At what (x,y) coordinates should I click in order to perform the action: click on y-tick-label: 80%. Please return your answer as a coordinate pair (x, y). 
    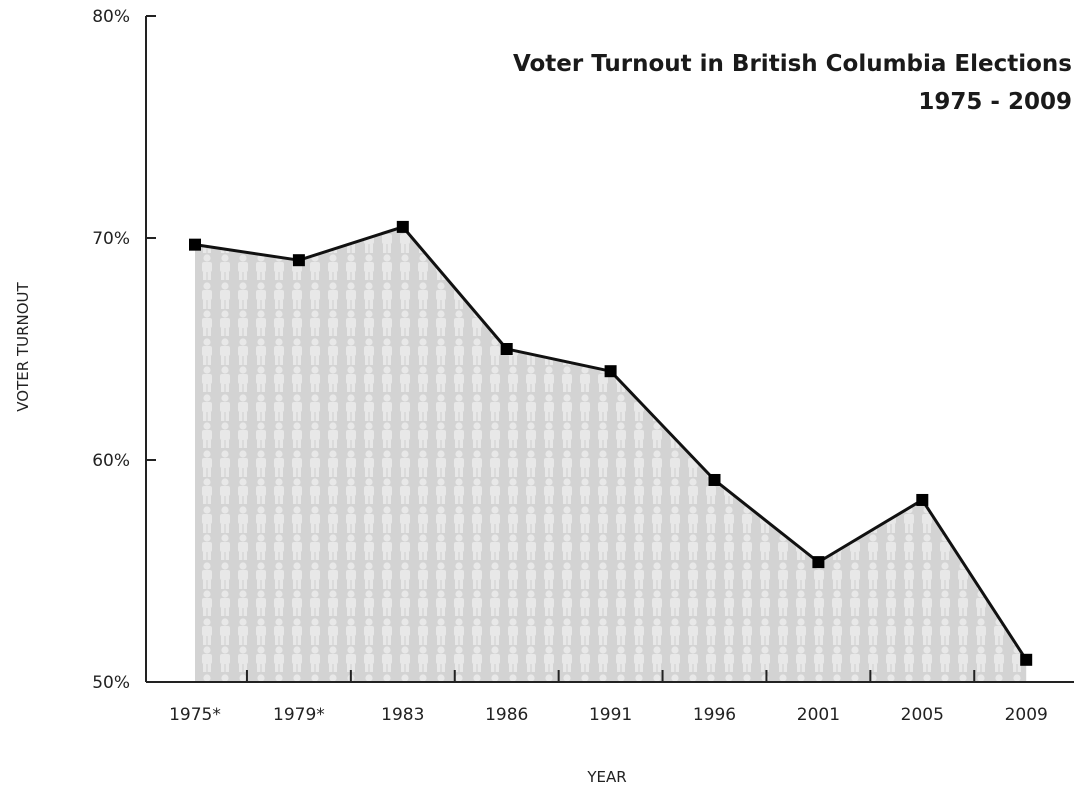
    Looking at the image, I should click on (111, 17).